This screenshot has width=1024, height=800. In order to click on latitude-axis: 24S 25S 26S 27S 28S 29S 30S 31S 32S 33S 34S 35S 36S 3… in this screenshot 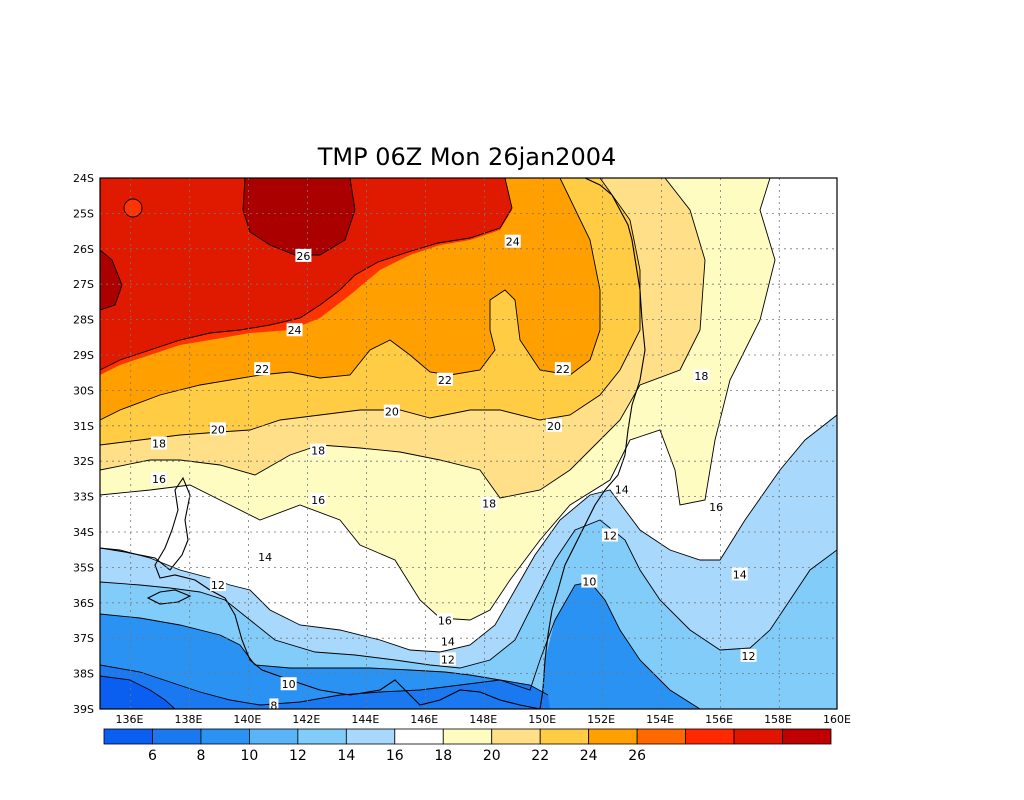, I will do `click(83, 444)`.